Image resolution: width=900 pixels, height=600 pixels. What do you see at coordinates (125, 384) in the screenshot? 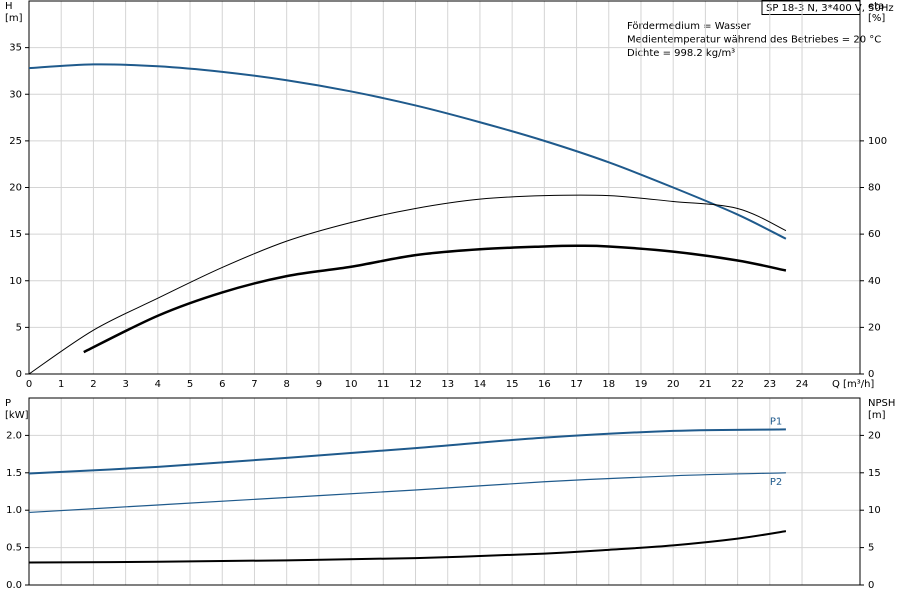
I see `x-tick-label: 3` at bounding box center [125, 384].